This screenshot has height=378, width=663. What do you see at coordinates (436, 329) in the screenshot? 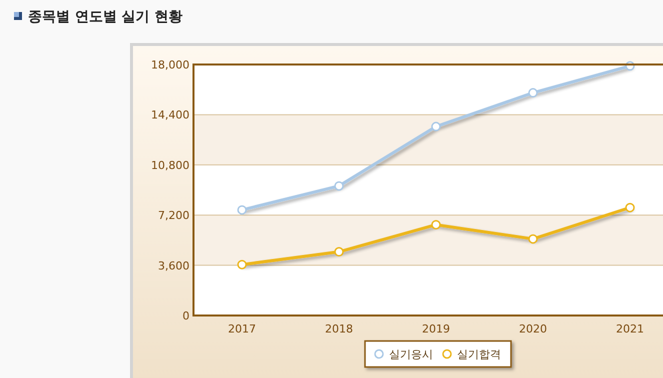
I see `x-tick-label: 2019` at bounding box center [436, 329].